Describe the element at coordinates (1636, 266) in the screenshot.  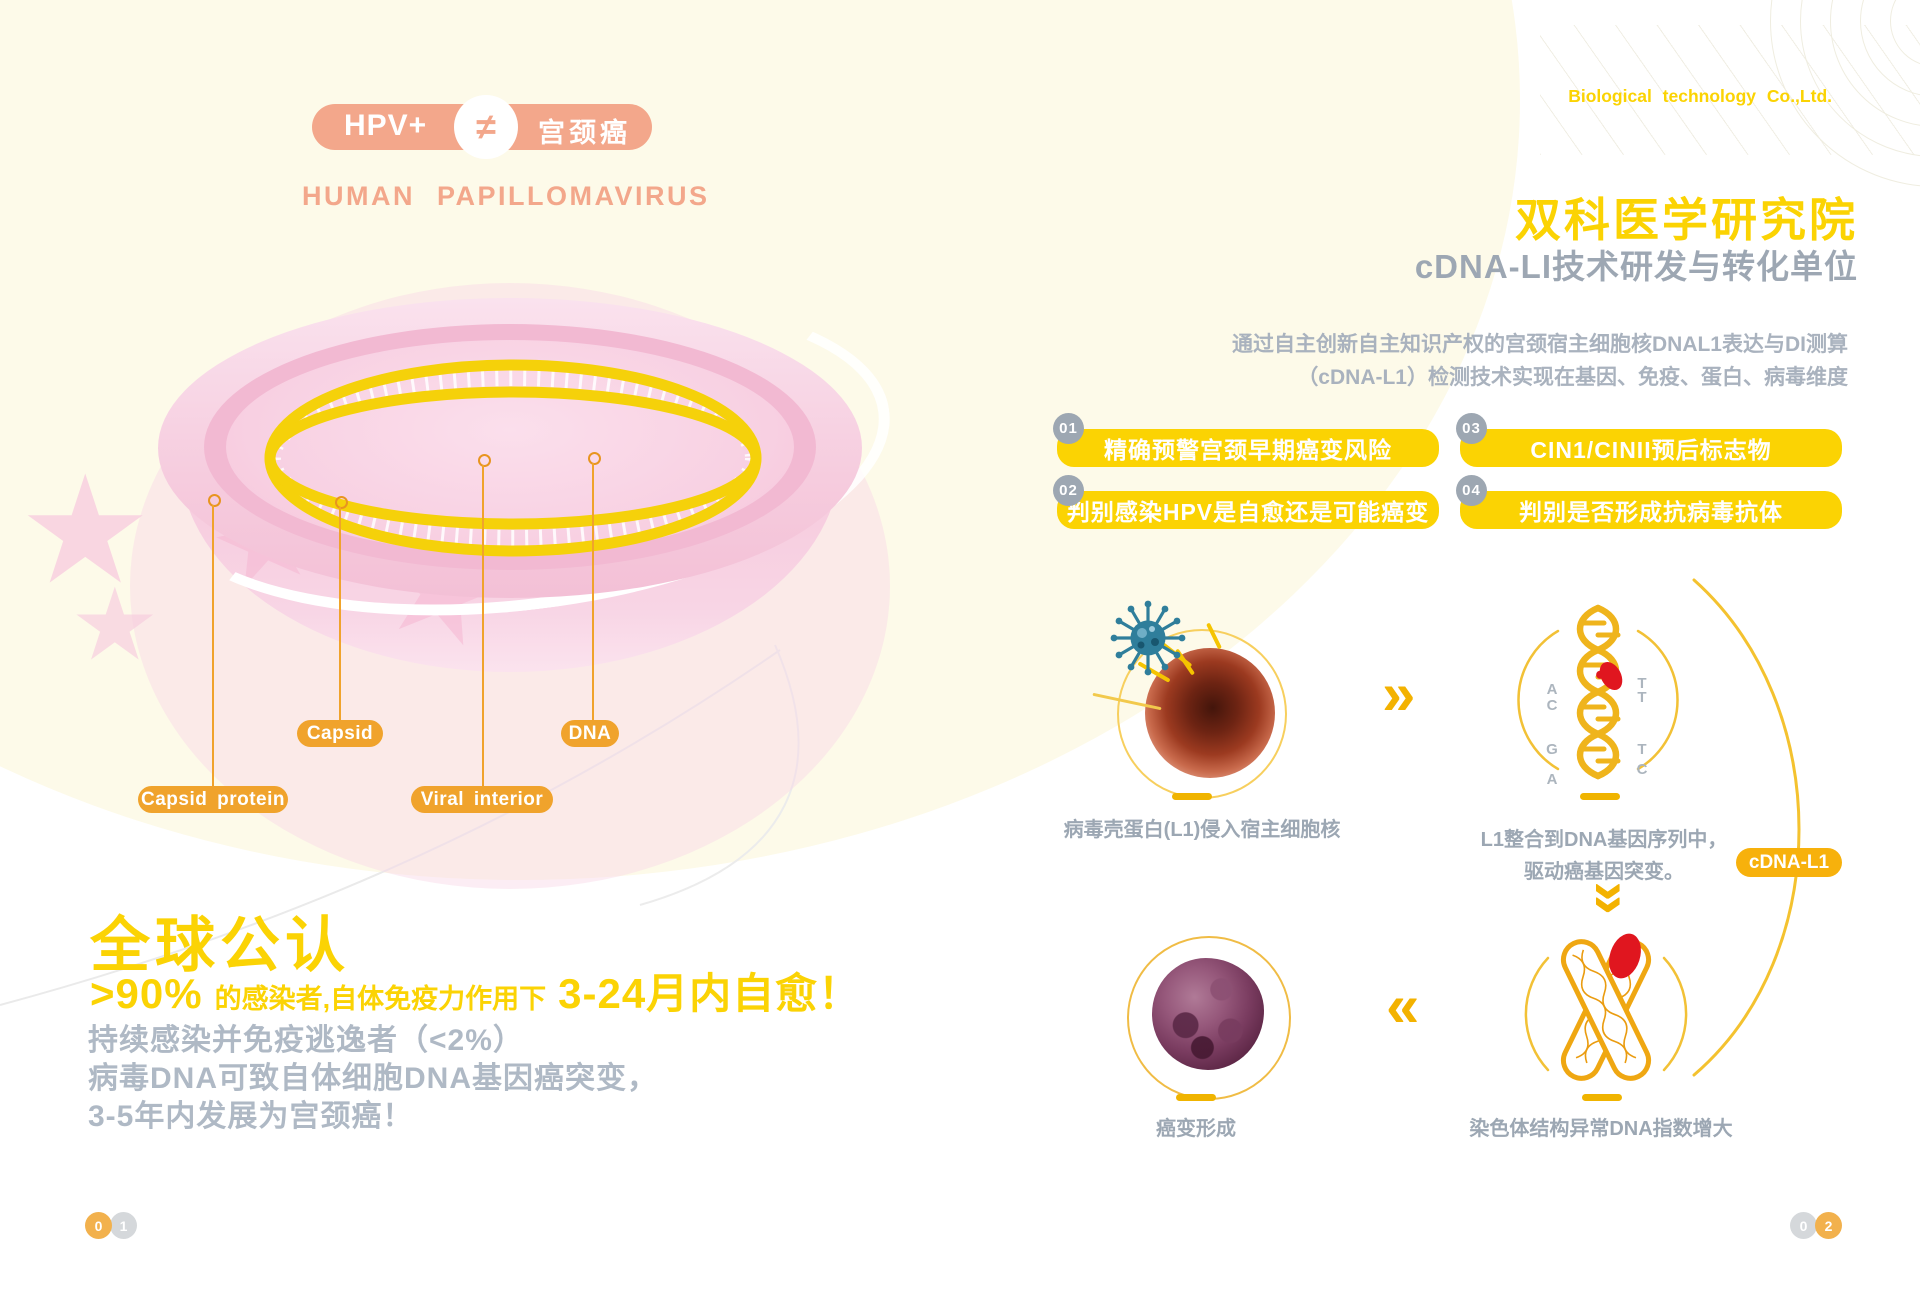
I see `institute-subtitle: cDNA-LI技术研发与转化单位` at that location.